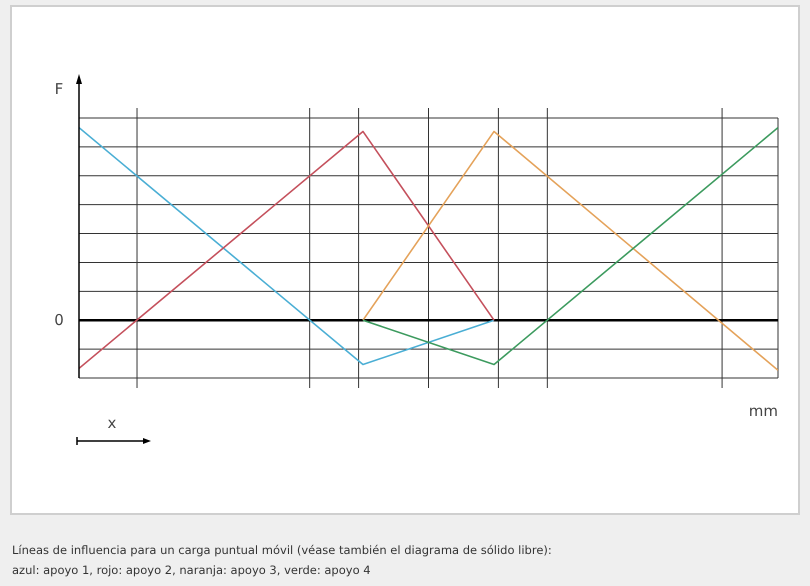 The height and width of the screenshot is (586, 810). I want to click on text: Líneas de influencia para un carga puntual móvil (véase también el diagrama de sólido libre):, so click(282, 550).